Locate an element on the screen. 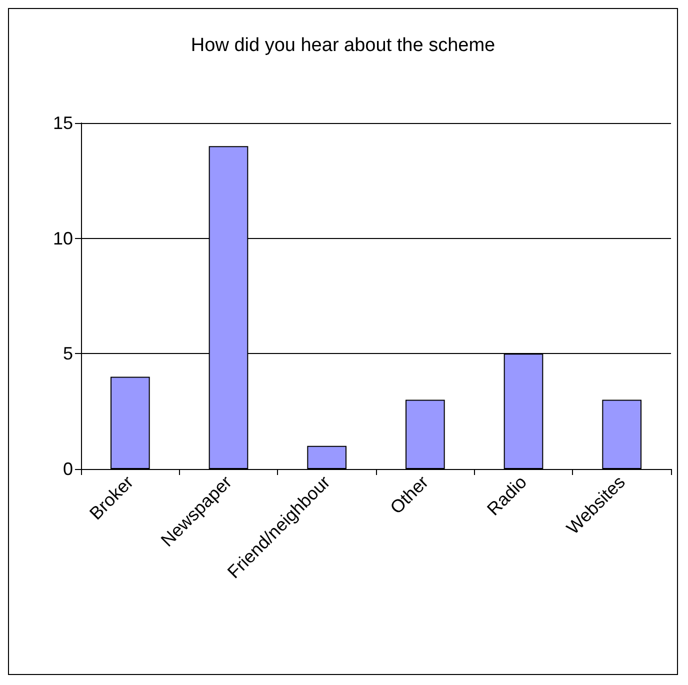 This screenshot has width=688, height=685. y-tick-label: 15 is located at coordinates (62, 123).